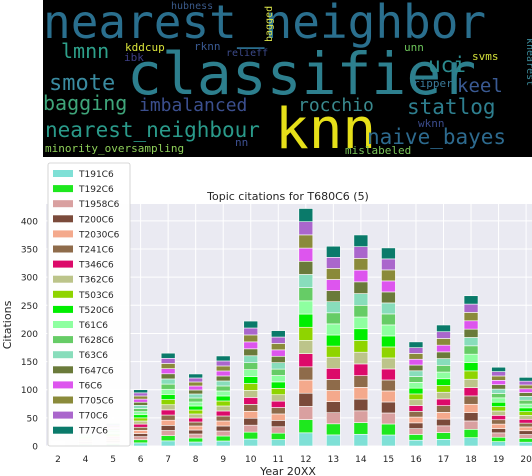 The height and width of the screenshot is (476, 532). What do you see at coordinates (141, 460) in the screenshot?
I see `x-tick-label: 6` at bounding box center [141, 460].